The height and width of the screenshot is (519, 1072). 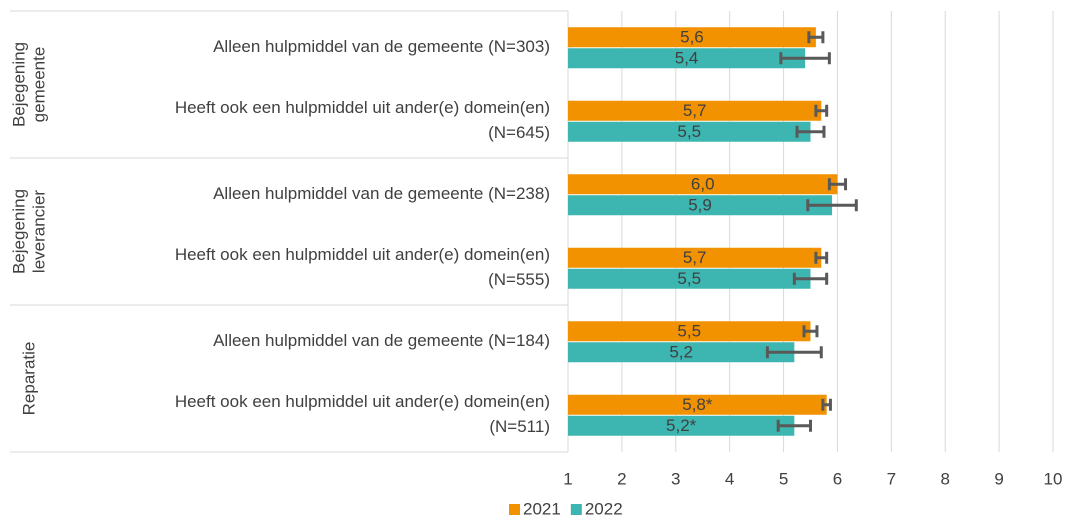 What do you see at coordinates (519, 279) in the screenshot?
I see `y-tick-label: (N=555)` at bounding box center [519, 279].